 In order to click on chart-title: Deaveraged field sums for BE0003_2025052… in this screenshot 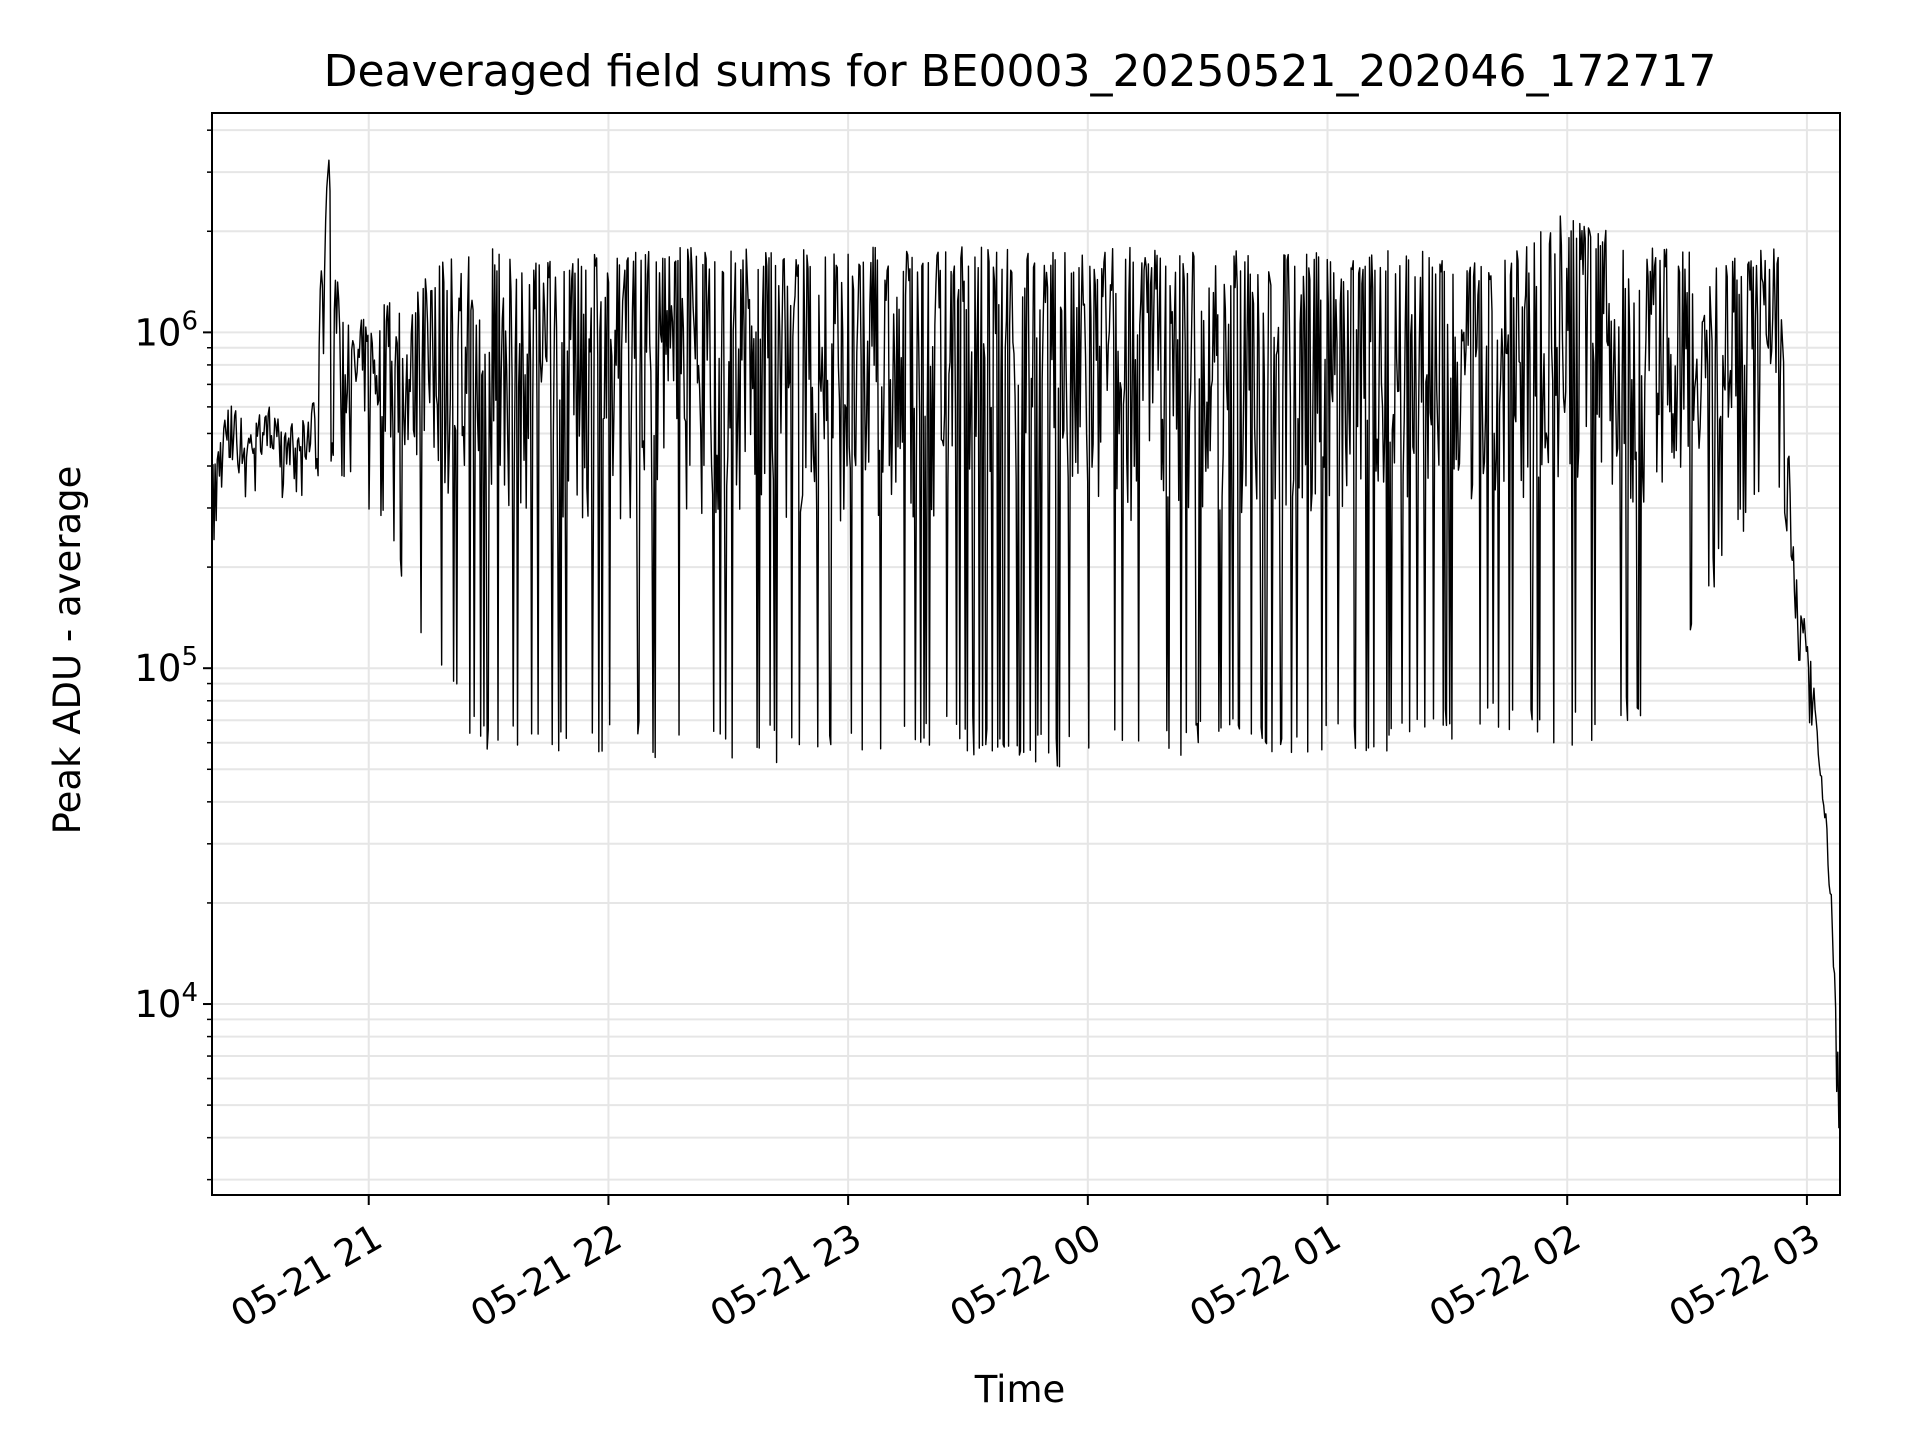, I will do `click(1020, 71)`.